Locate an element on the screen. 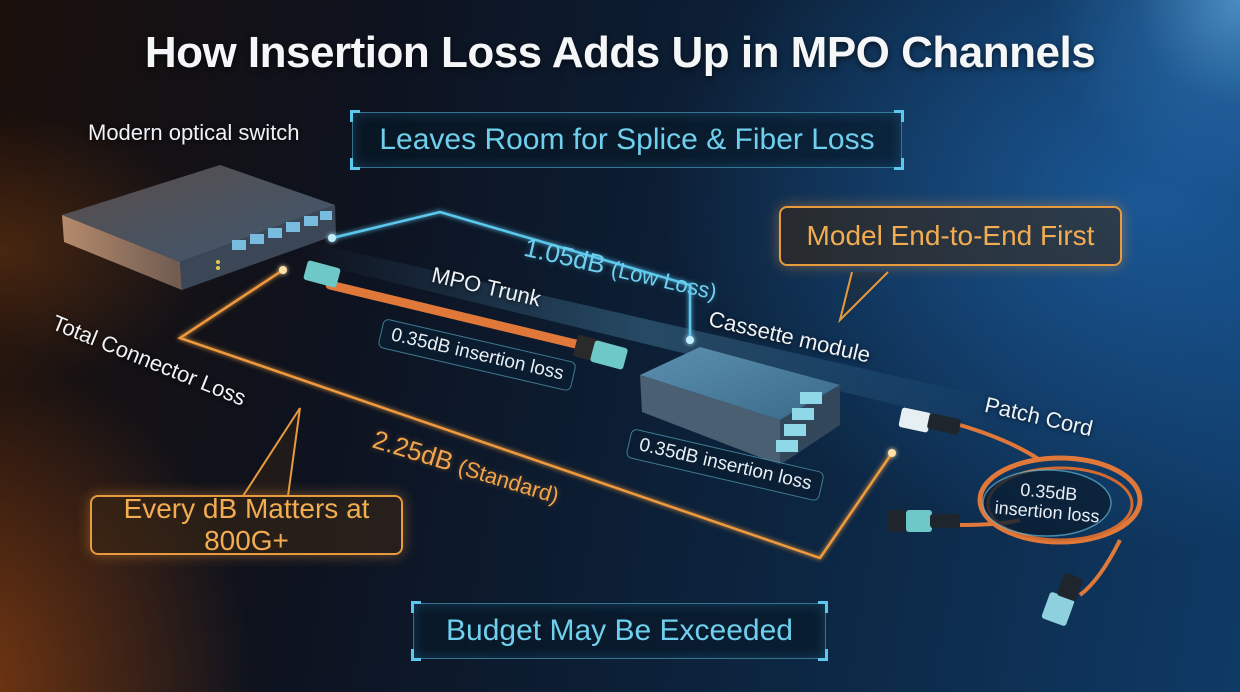 The width and height of the screenshot is (1240, 692). room-for-splice-box: Leaves Room for Splice & Fiber Loss is located at coordinates (627, 140).